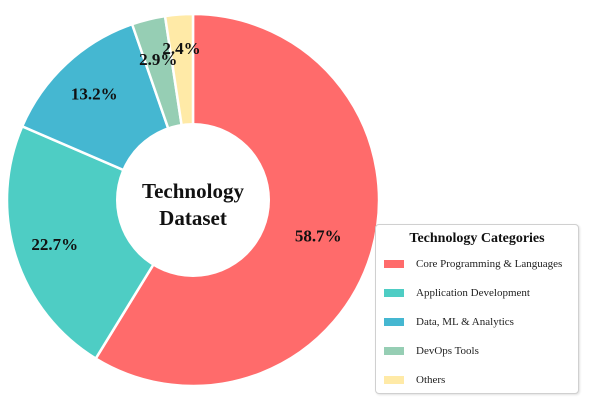 The height and width of the screenshot is (404, 589). What do you see at coordinates (465, 321) in the screenshot?
I see `legend-label-3: Data, ML & Analytics` at bounding box center [465, 321].